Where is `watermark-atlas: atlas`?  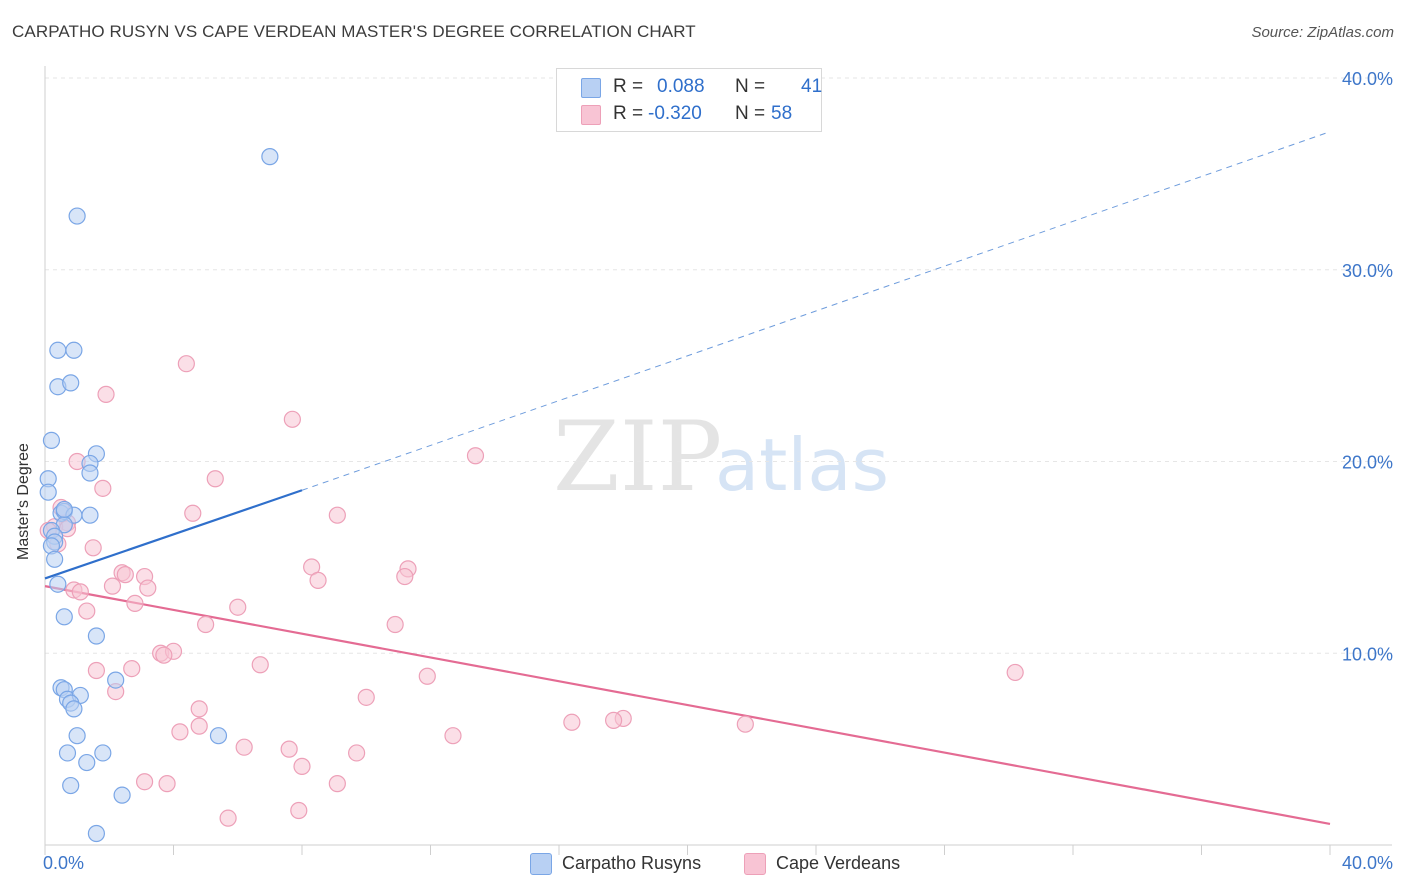
watermark-atlas: atlas is located at coordinates (802, 465).